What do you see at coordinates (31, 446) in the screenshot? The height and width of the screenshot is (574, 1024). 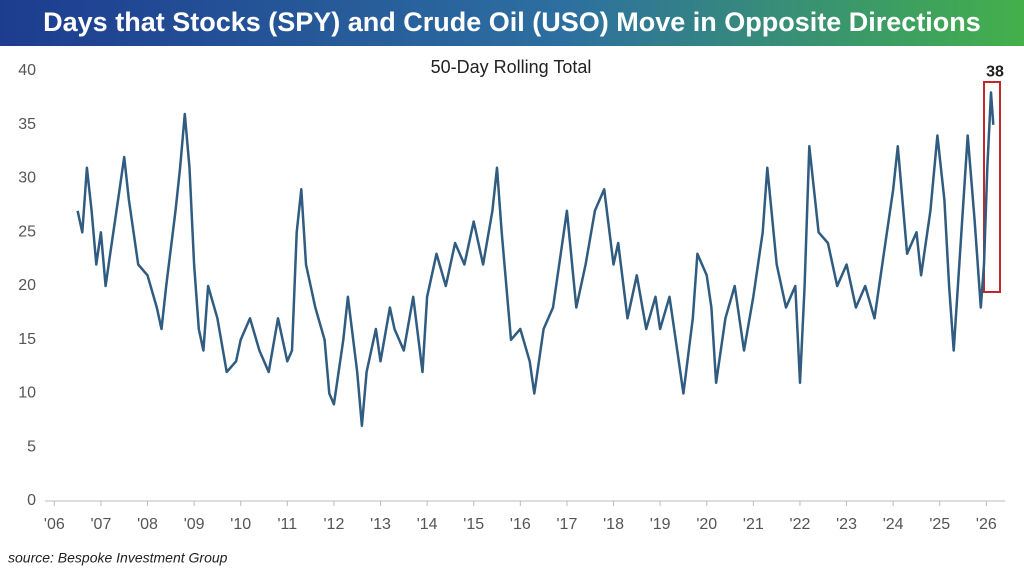 I see `y-tick-label: 5` at bounding box center [31, 446].